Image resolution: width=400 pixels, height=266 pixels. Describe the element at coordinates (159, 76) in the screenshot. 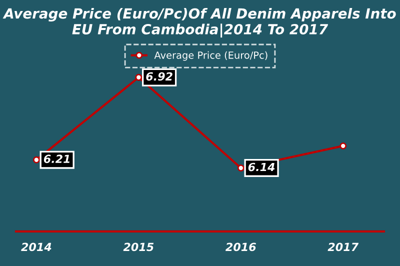

I see `data-label: 6.92` at that location.